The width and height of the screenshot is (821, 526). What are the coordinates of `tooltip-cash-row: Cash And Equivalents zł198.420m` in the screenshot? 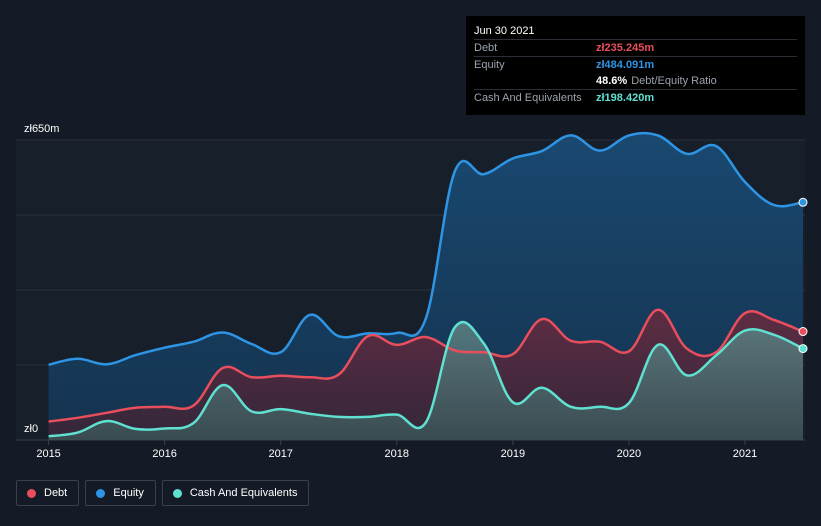 It's located at (635, 97).